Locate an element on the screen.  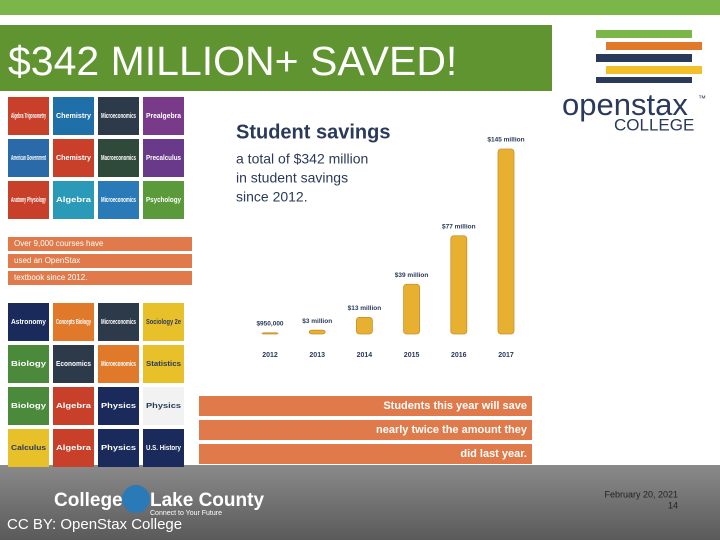
book-title: Economics is located at coordinates (73, 363).